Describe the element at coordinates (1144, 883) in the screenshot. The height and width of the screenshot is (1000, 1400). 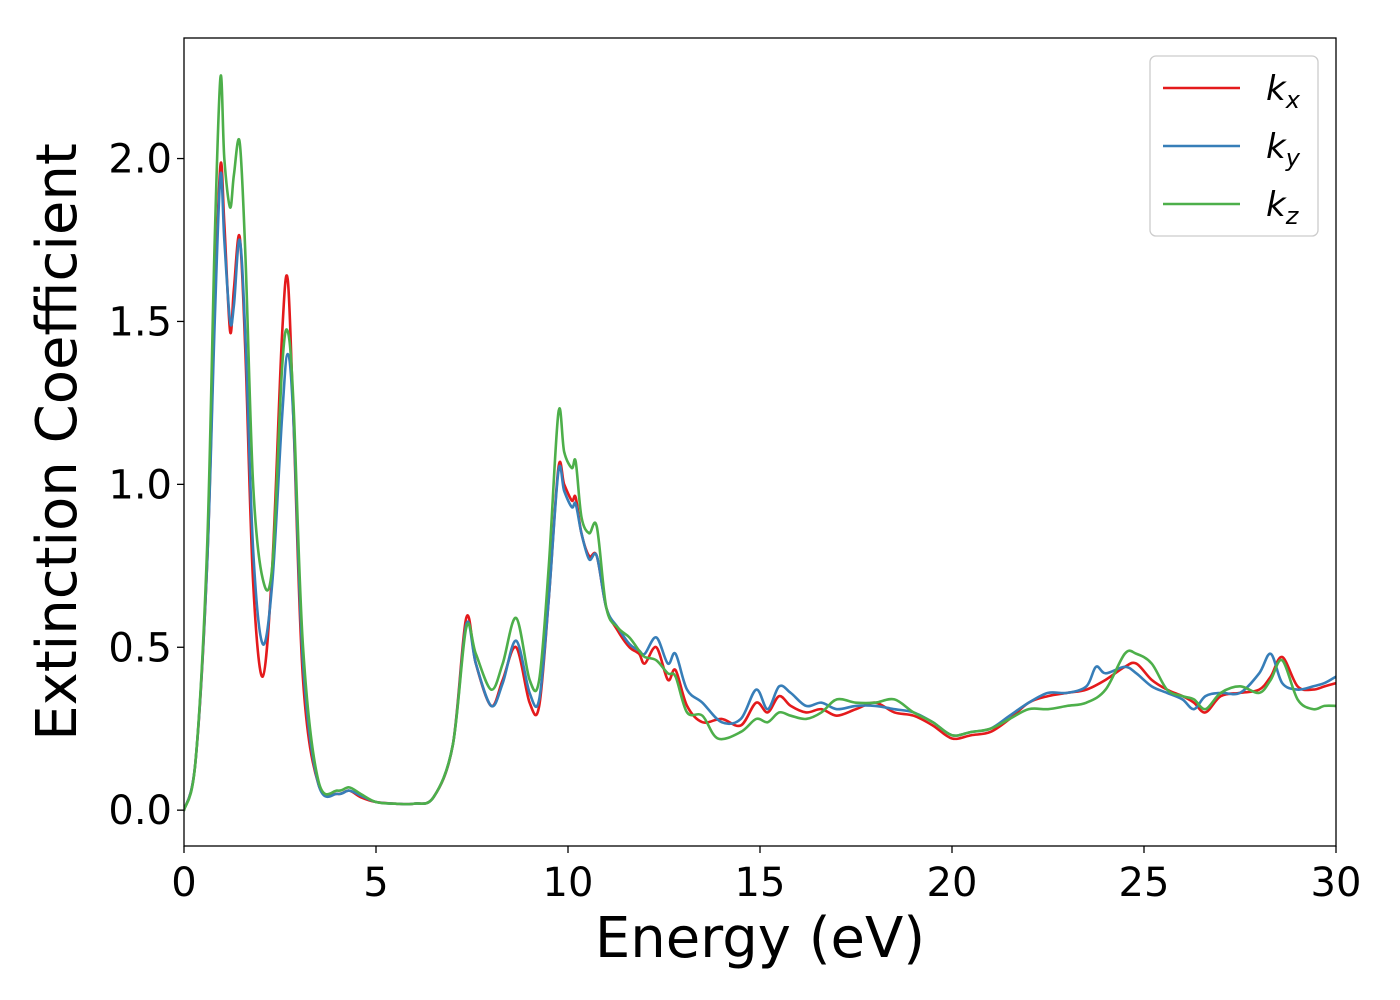
I see `x-tick-label: 25` at that location.